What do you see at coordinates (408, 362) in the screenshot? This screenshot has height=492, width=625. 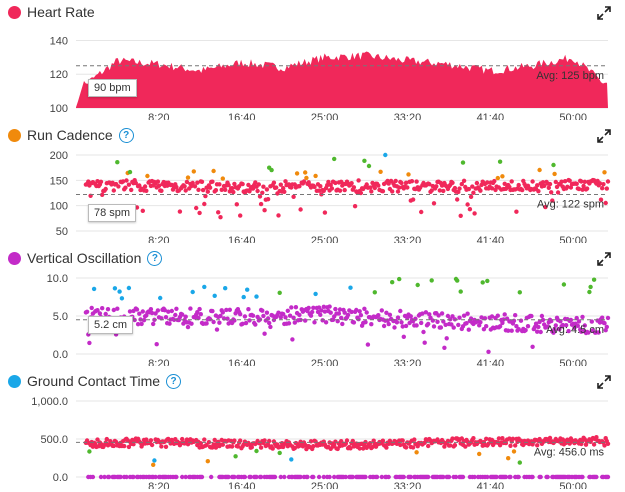 I see `x-tick-label: 33:20` at bounding box center [408, 362].